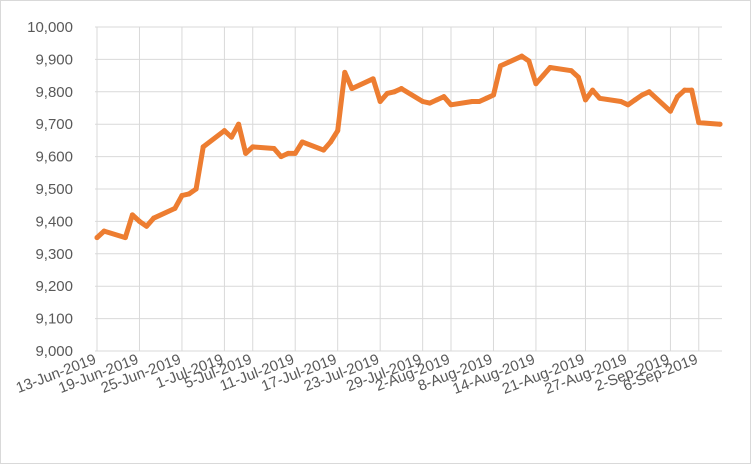 This screenshot has height=464, width=751. Describe the element at coordinates (54, 254) in the screenshot. I see `y-tick-label: 9,300` at that location.